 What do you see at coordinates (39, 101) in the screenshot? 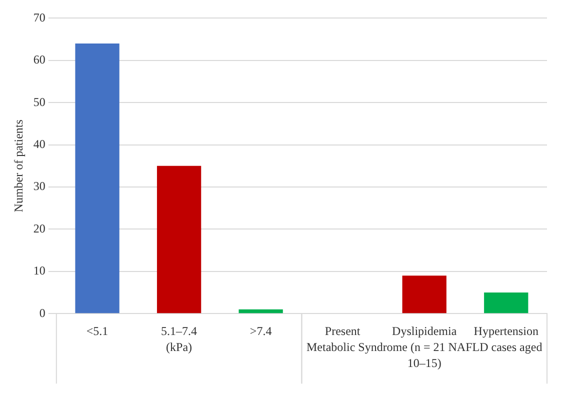
I see `y-tick-label: 50` at bounding box center [39, 101].